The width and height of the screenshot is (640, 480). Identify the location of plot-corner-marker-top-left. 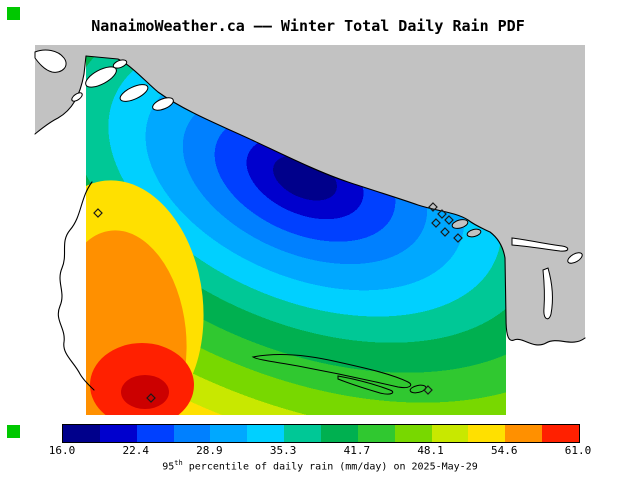
(13, 13).